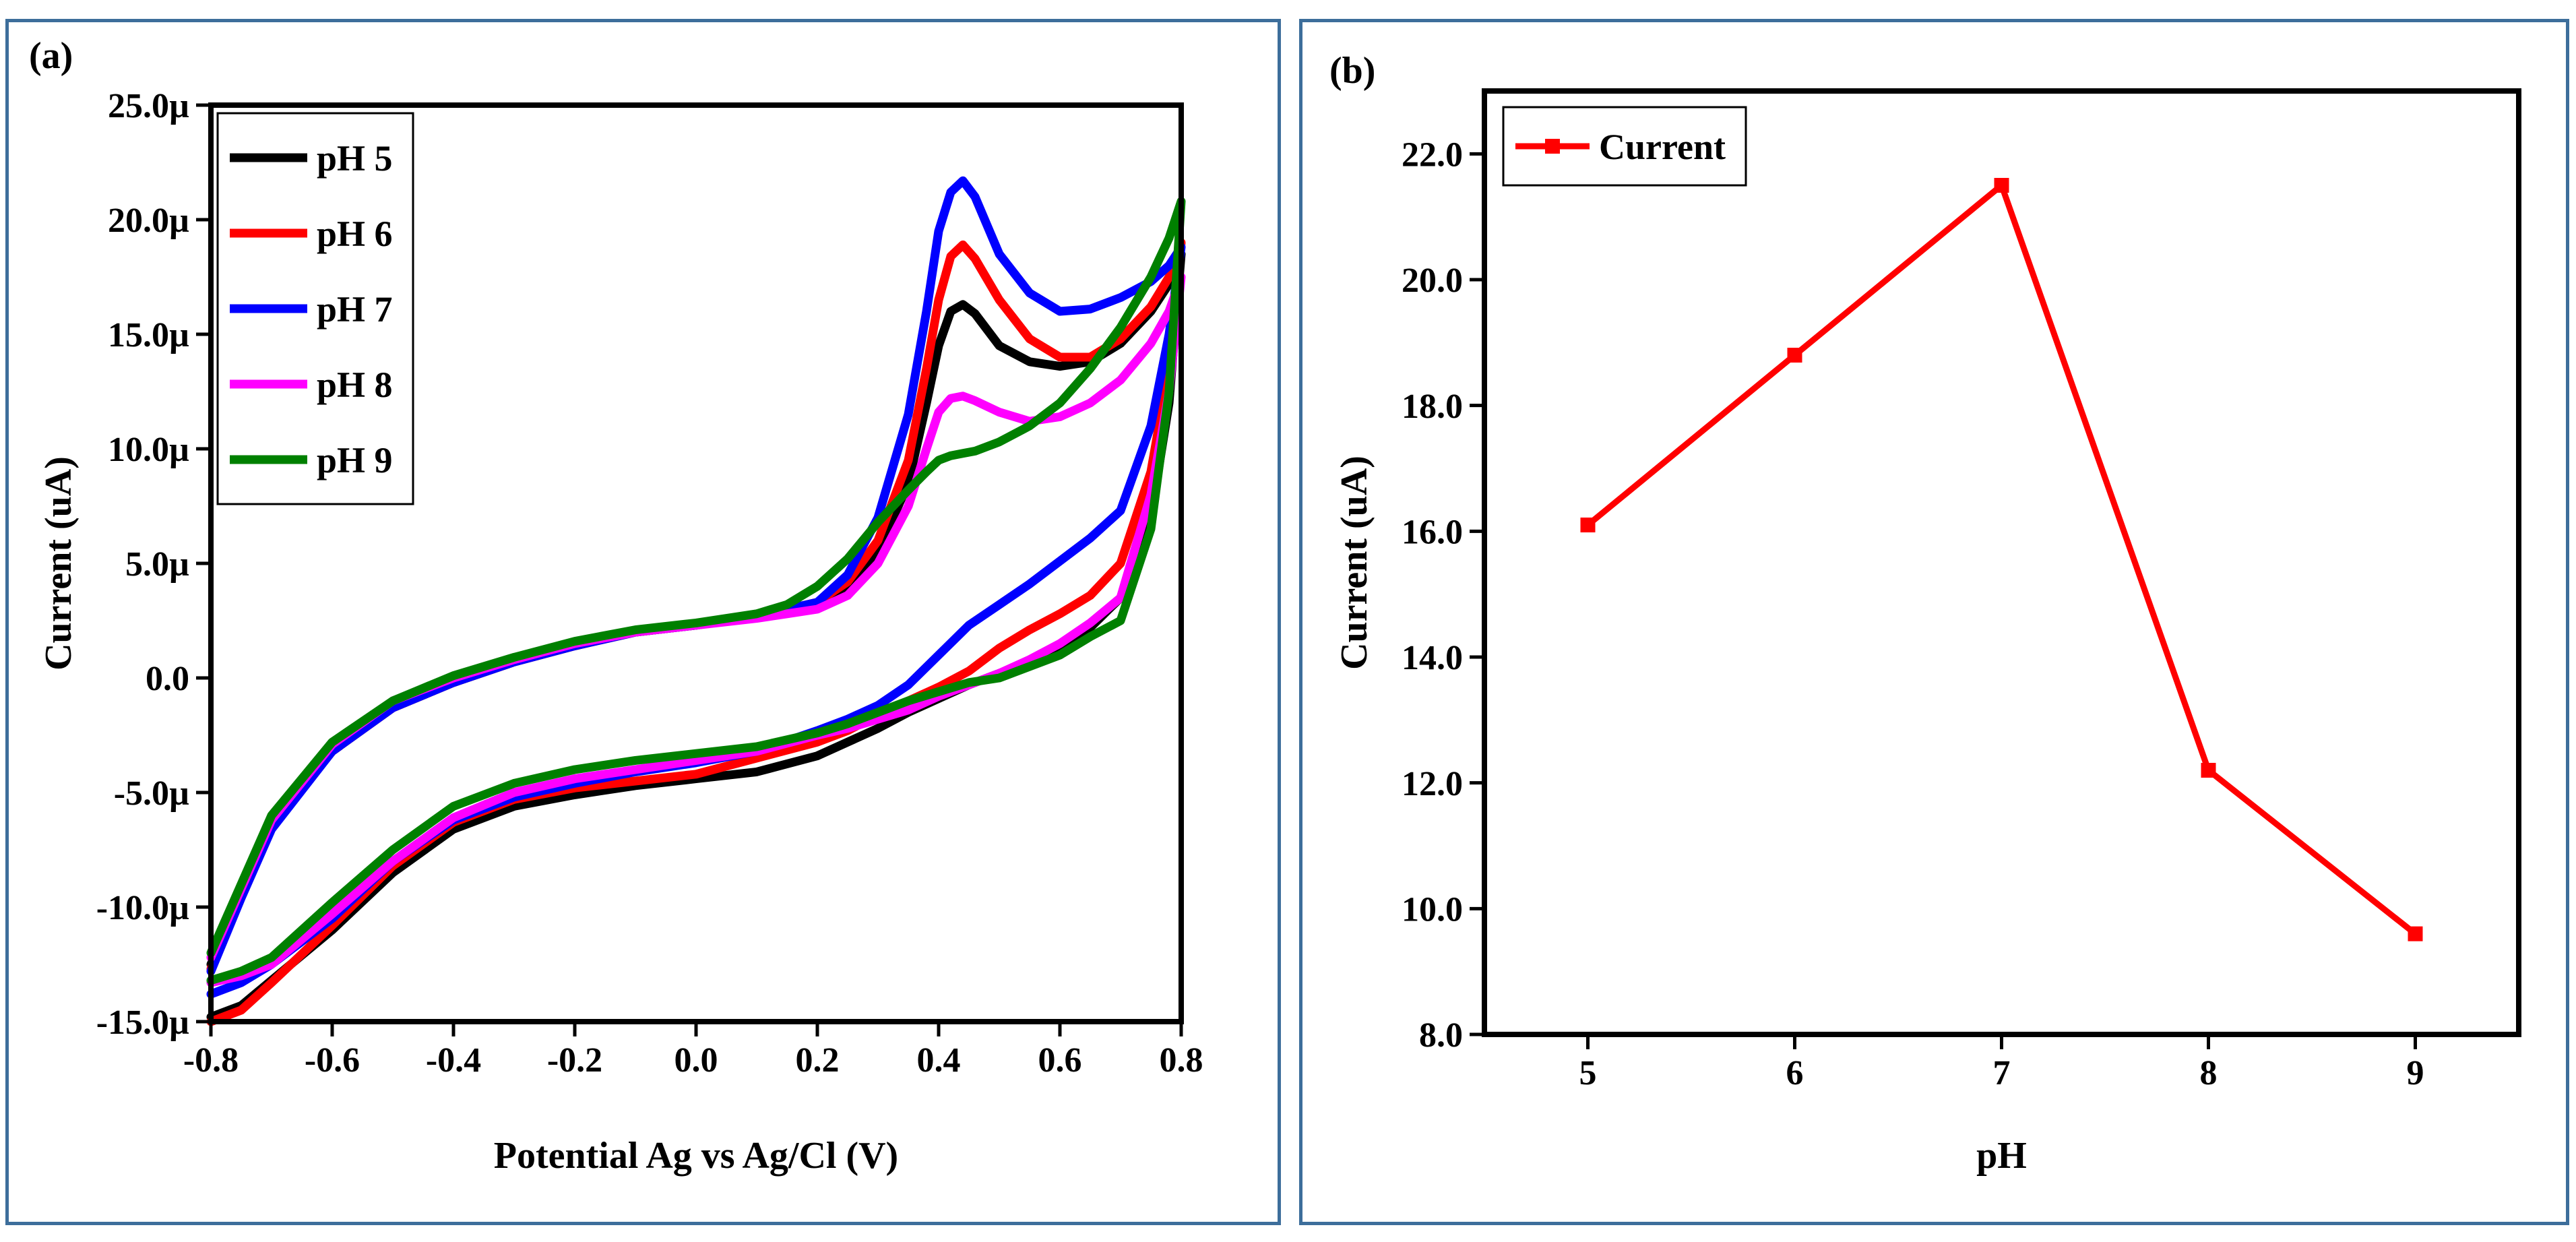 The image size is (2576, 1242). What do you see at coordinates (211, 1060) in the screenshot?
I see `x-tick-label: -0.8` at bounding box center [211, 1060].